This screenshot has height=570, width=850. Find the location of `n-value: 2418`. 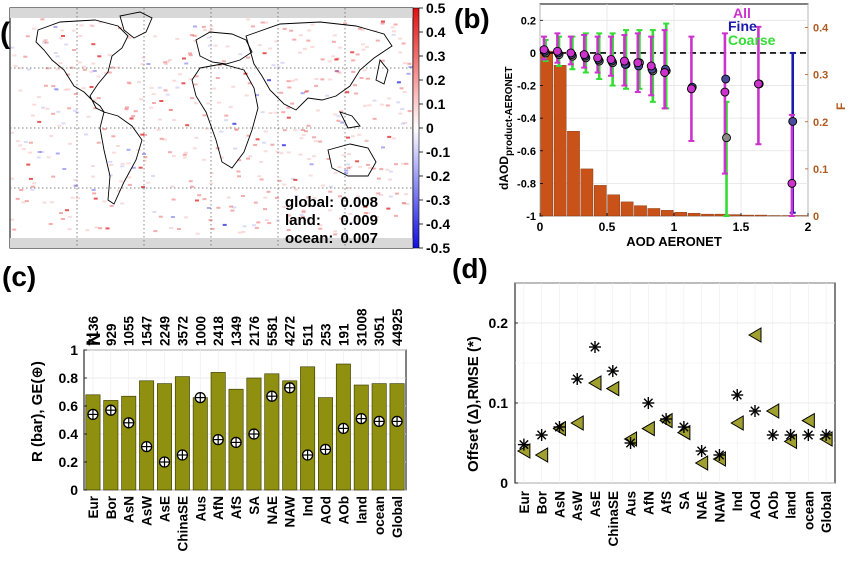

n-value: 2418 is located at coordinates (218, 330).